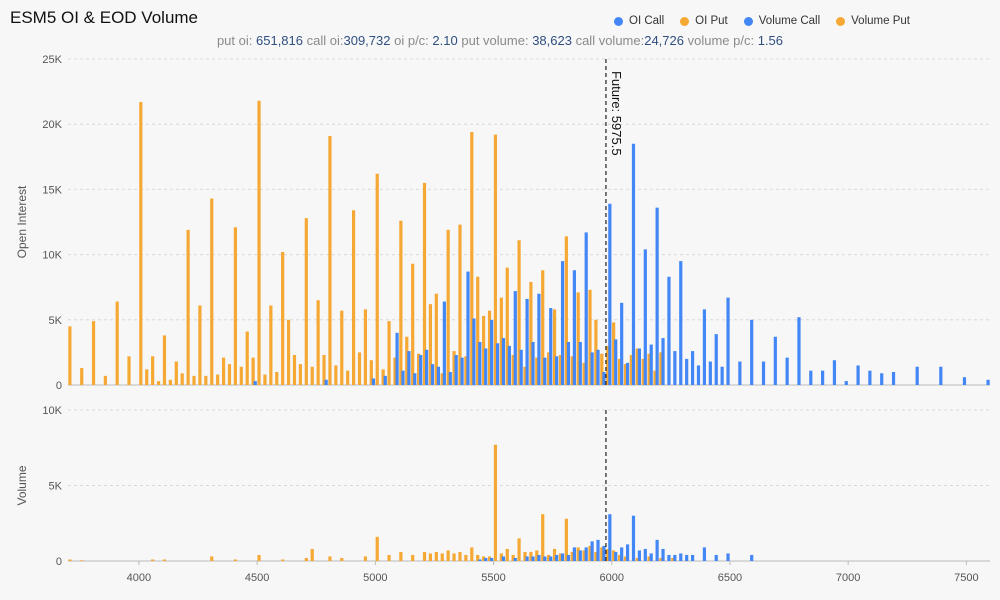 The image size is (1000, 600). Describe the element at coordinates (325, 40) in the screenshot. I see `call-oi-label: call oi:` at that location.